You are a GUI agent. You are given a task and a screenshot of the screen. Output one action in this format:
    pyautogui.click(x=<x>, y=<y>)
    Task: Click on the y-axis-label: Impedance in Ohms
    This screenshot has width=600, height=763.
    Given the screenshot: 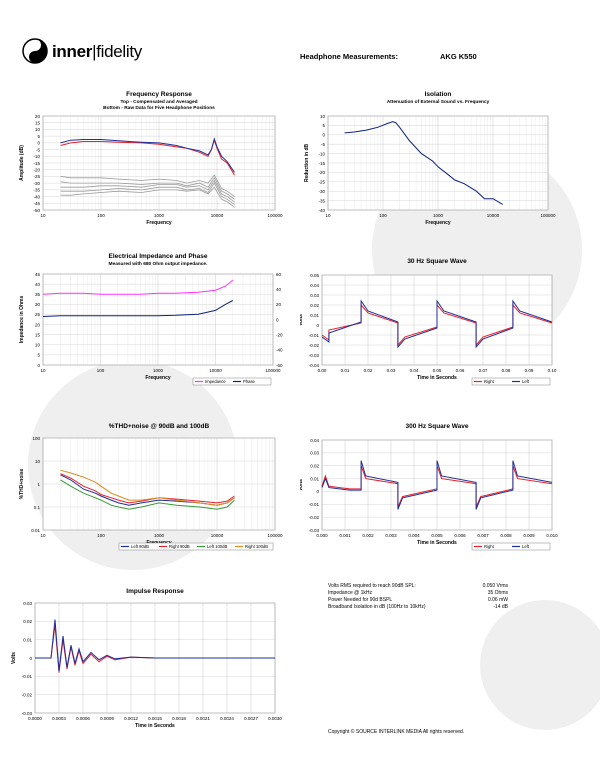 What is the action you would take?
    pyautogui.click(x=22, y=320)
    